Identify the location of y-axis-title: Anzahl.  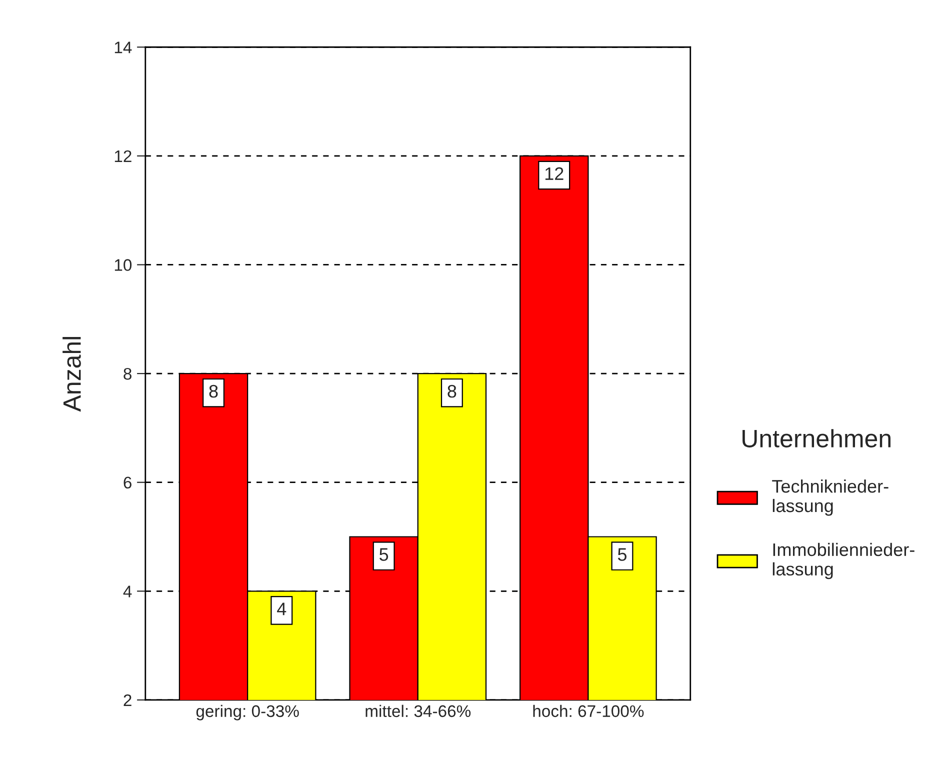
(71, 374).